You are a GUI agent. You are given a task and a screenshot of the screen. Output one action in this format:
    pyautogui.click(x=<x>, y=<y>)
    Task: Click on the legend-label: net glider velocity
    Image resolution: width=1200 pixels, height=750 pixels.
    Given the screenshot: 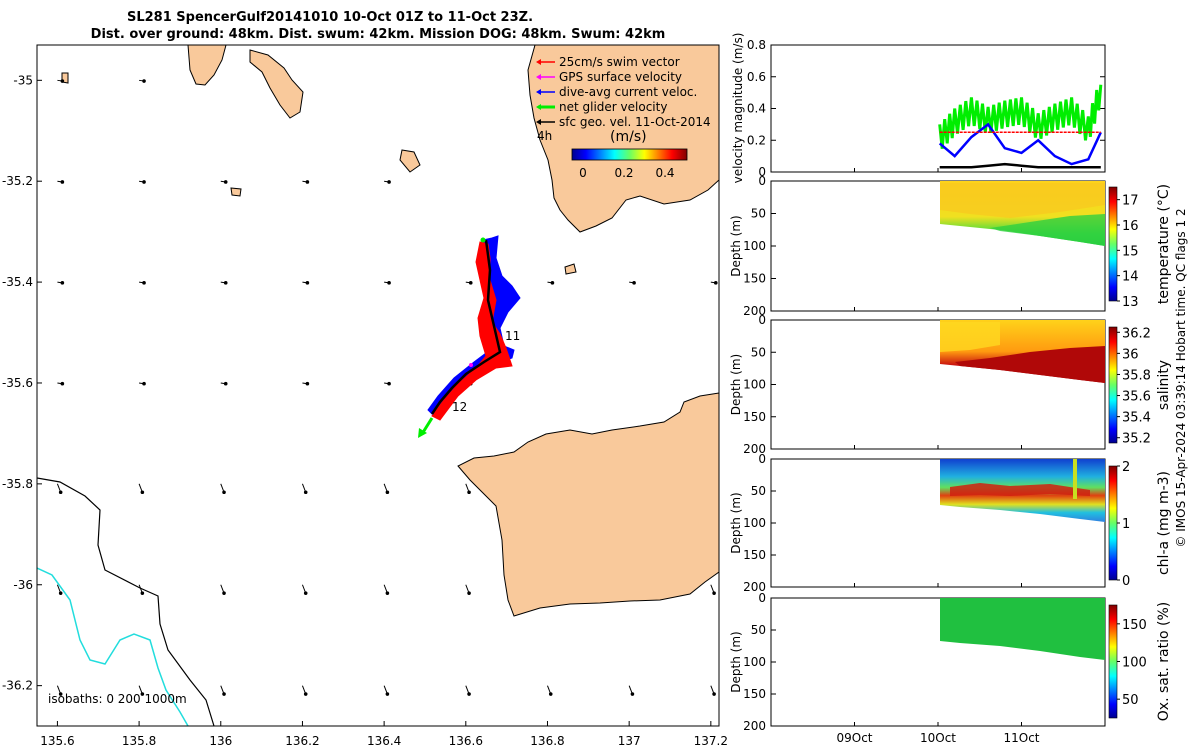 What is the action you would take?
    pyautogui.click(x=613, y=107)
    